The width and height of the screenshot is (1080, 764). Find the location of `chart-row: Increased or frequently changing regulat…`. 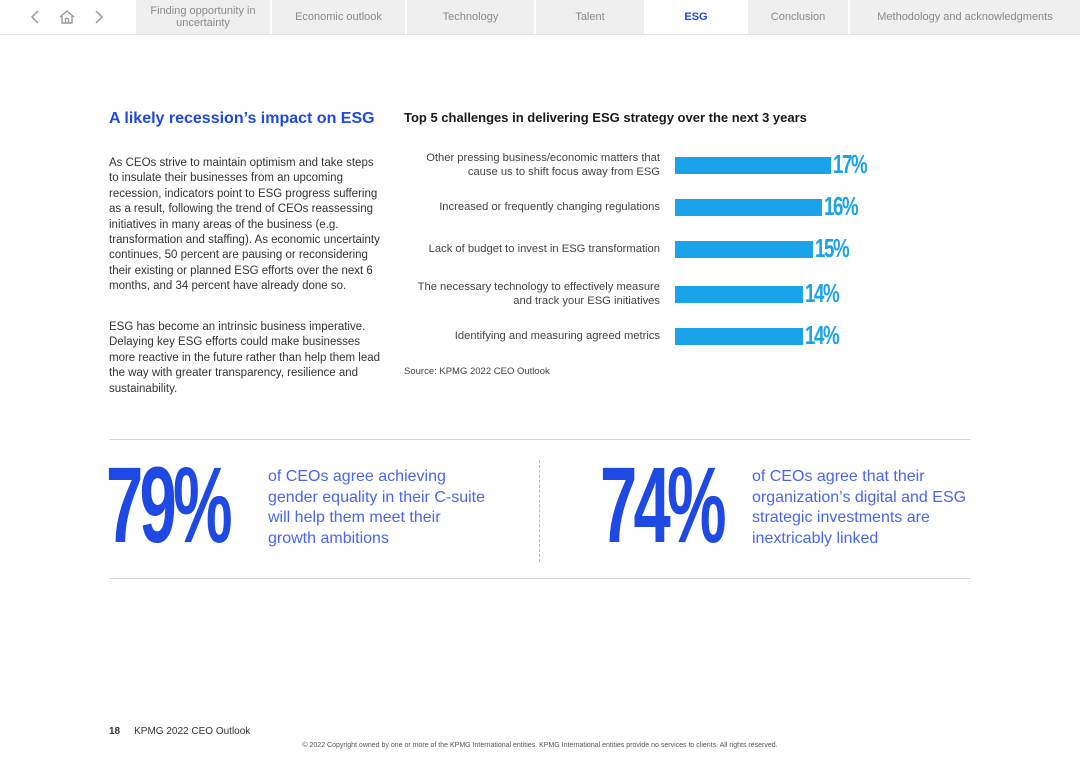

chart-row: Increased or frequently changing regulat… is located at coordinates (704, 207).